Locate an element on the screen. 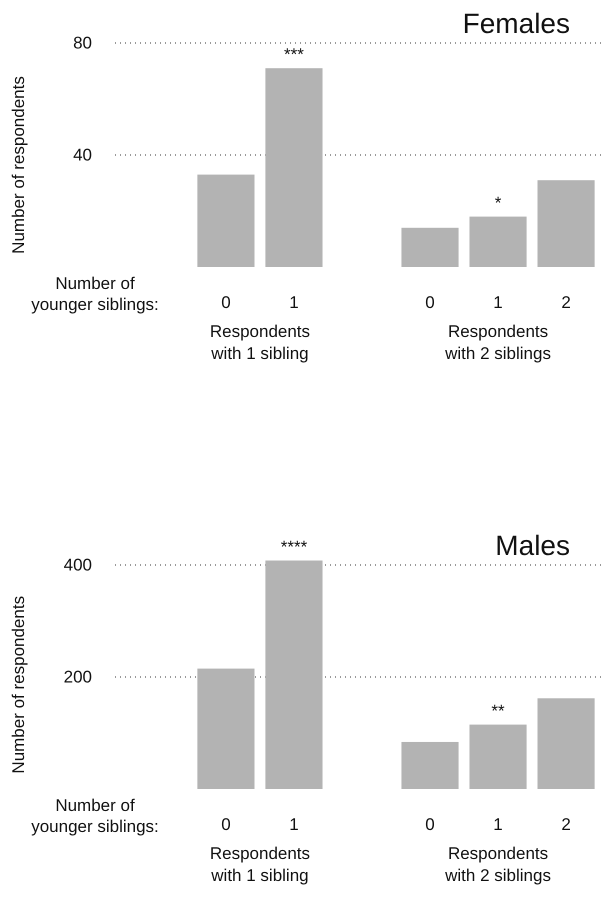  data-label: * is located at coordinates (498, 203).